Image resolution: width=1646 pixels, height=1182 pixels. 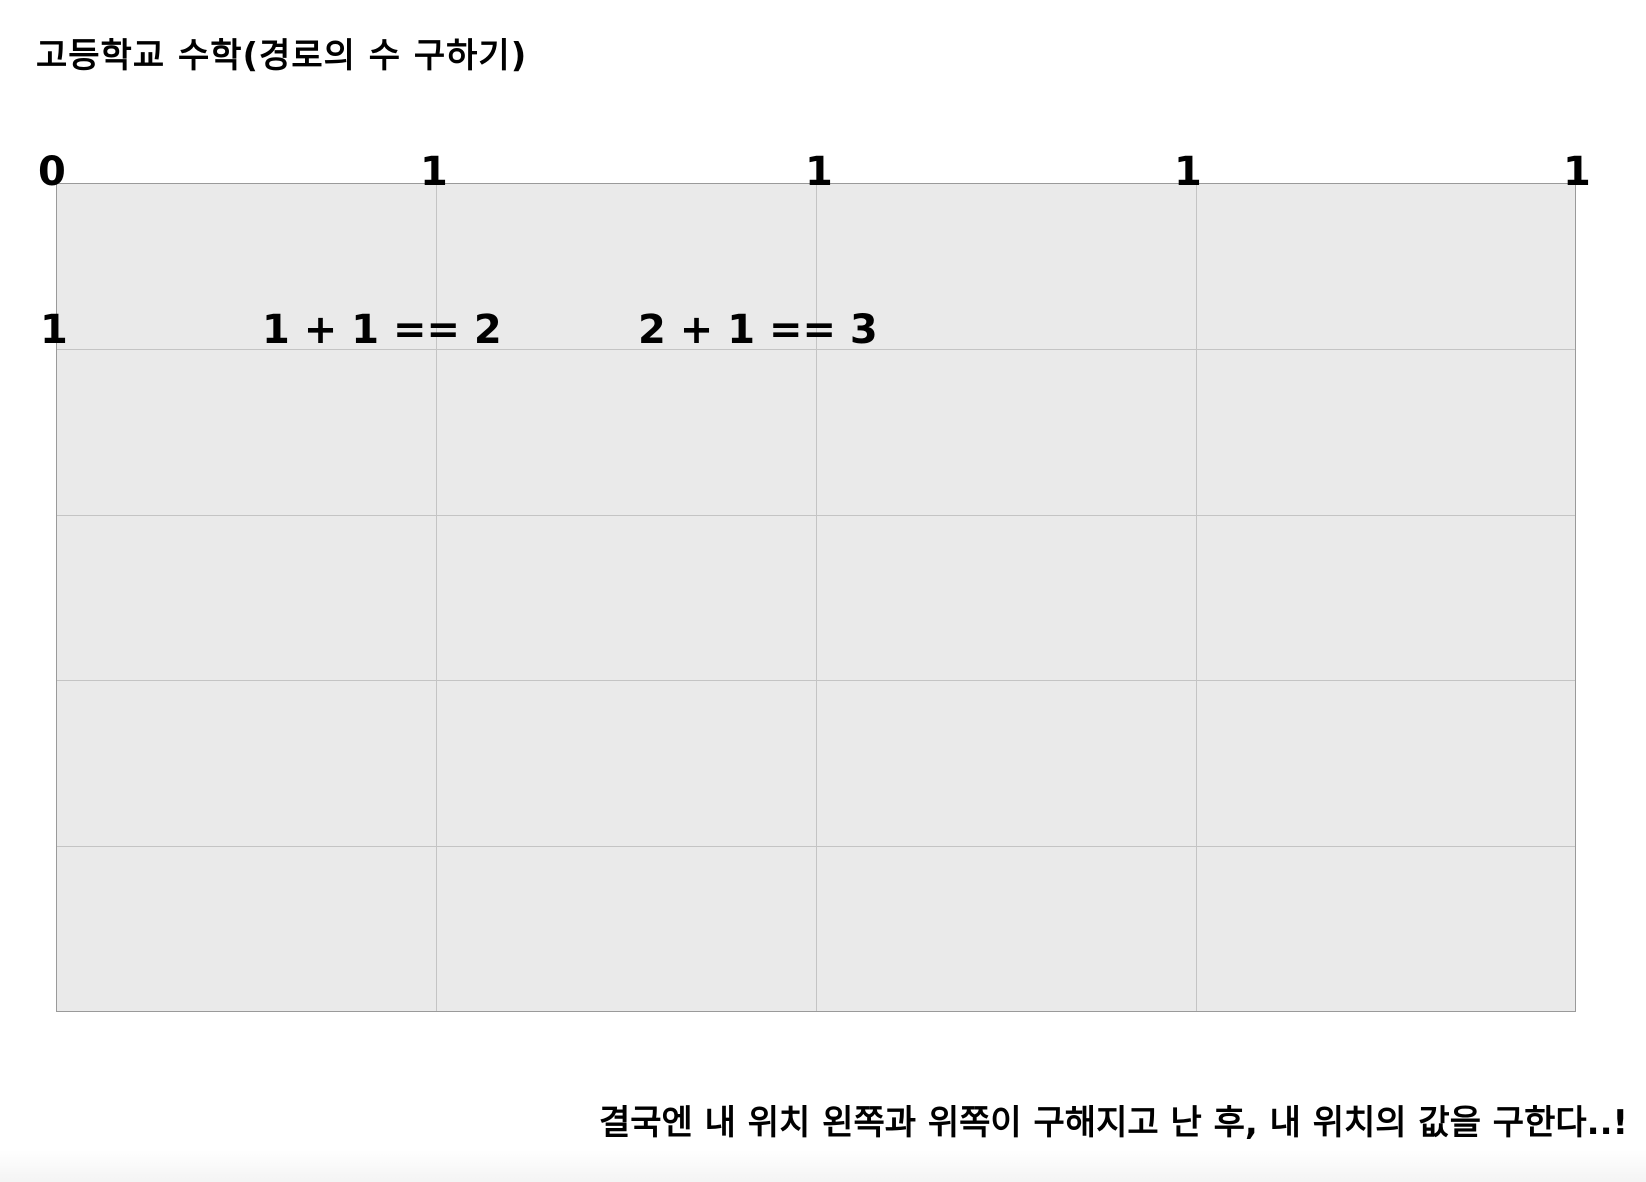 I want to click on computed-value: 1 + 1 == 2, so click(x=382, y=330).